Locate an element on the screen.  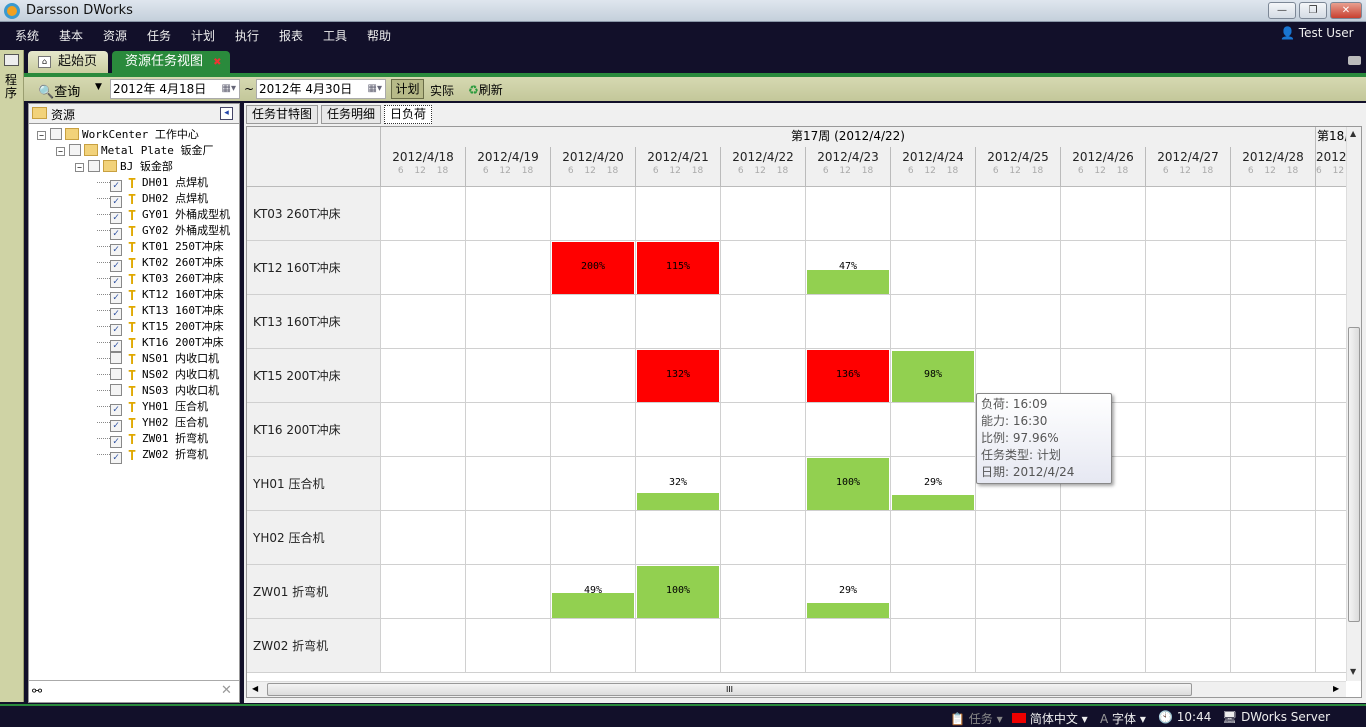
menu-item: 系统 is located at coordinates (27, 36).